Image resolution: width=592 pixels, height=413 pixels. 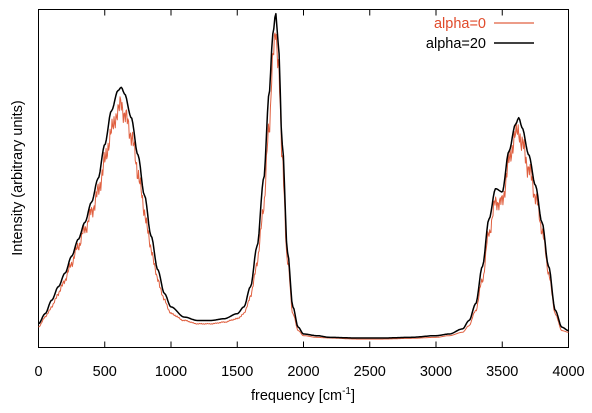 What do you see at coordinates (18, 178) in the screenshot?
I see `y-axis-label: Intensity (arbitrary units)` at bounding box center [18, 178].